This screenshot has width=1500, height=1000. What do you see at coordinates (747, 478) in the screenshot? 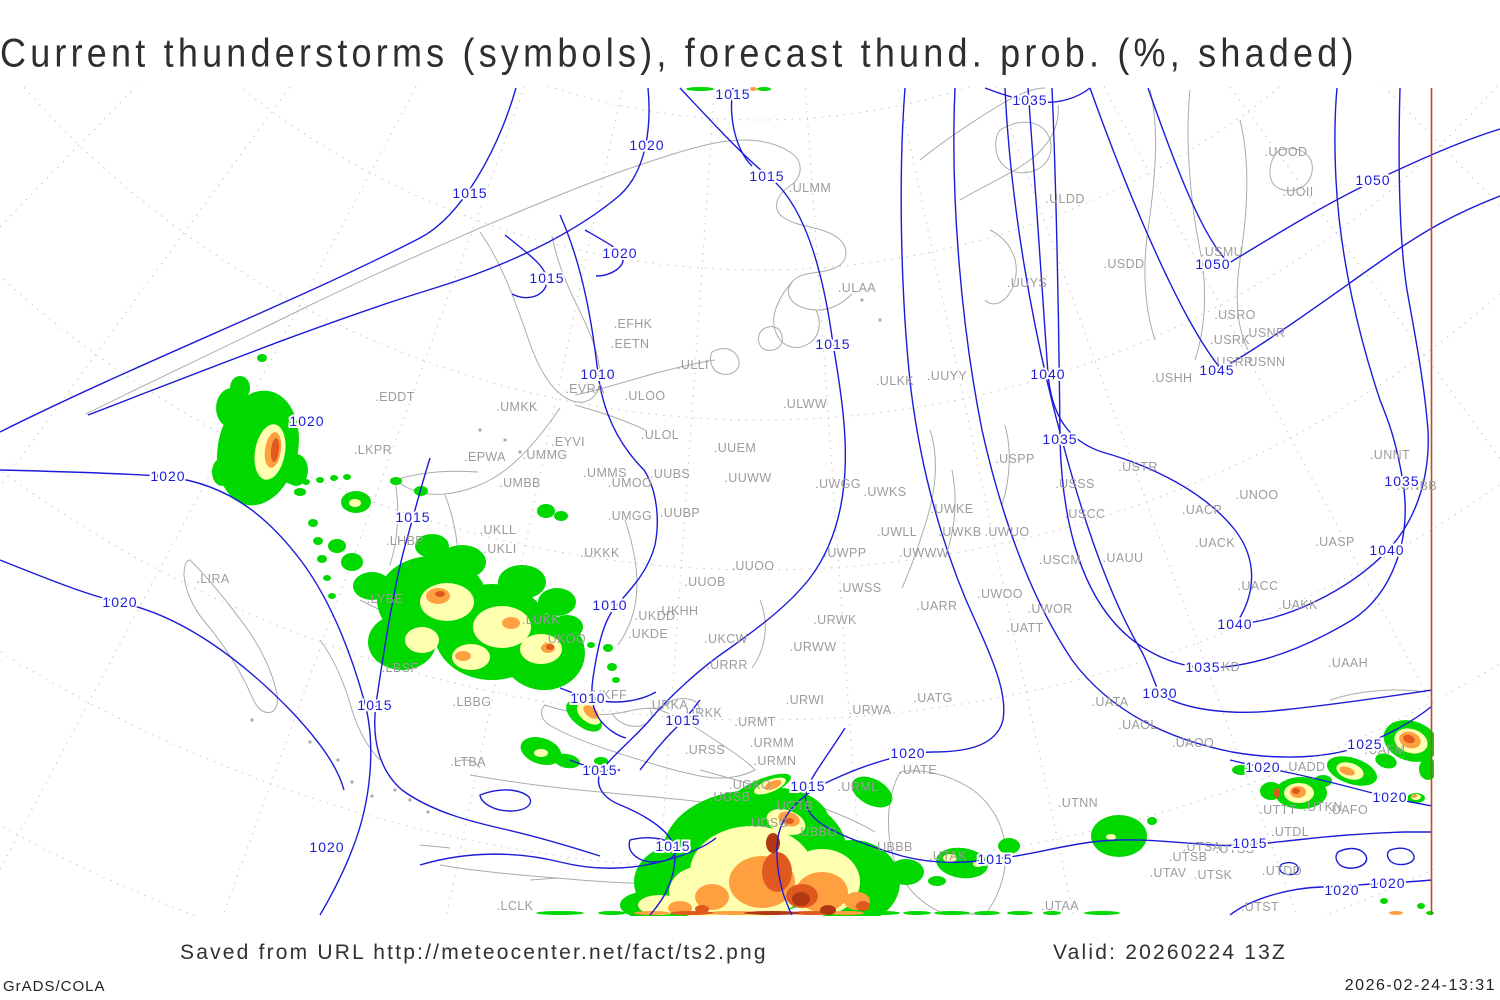
I see `station-label: .UUWW` at bounding box center [747, 478].